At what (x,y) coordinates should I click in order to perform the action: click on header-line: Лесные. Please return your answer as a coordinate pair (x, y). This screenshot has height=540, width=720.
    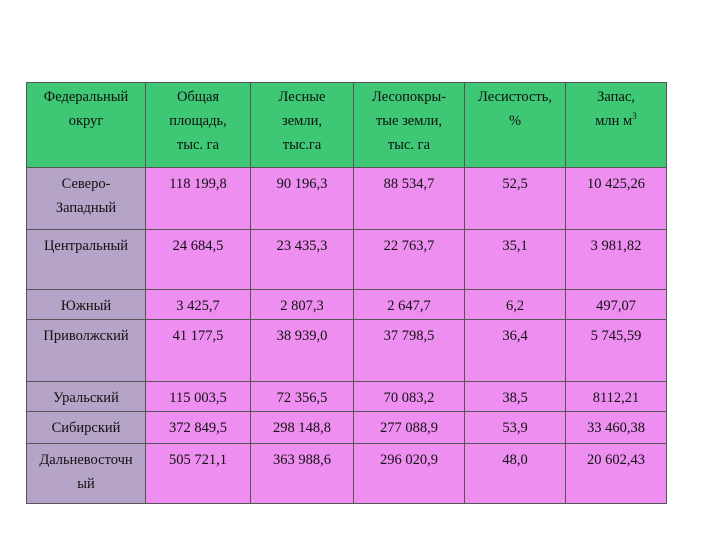
    Looking at the image, I should click on (302, 97).